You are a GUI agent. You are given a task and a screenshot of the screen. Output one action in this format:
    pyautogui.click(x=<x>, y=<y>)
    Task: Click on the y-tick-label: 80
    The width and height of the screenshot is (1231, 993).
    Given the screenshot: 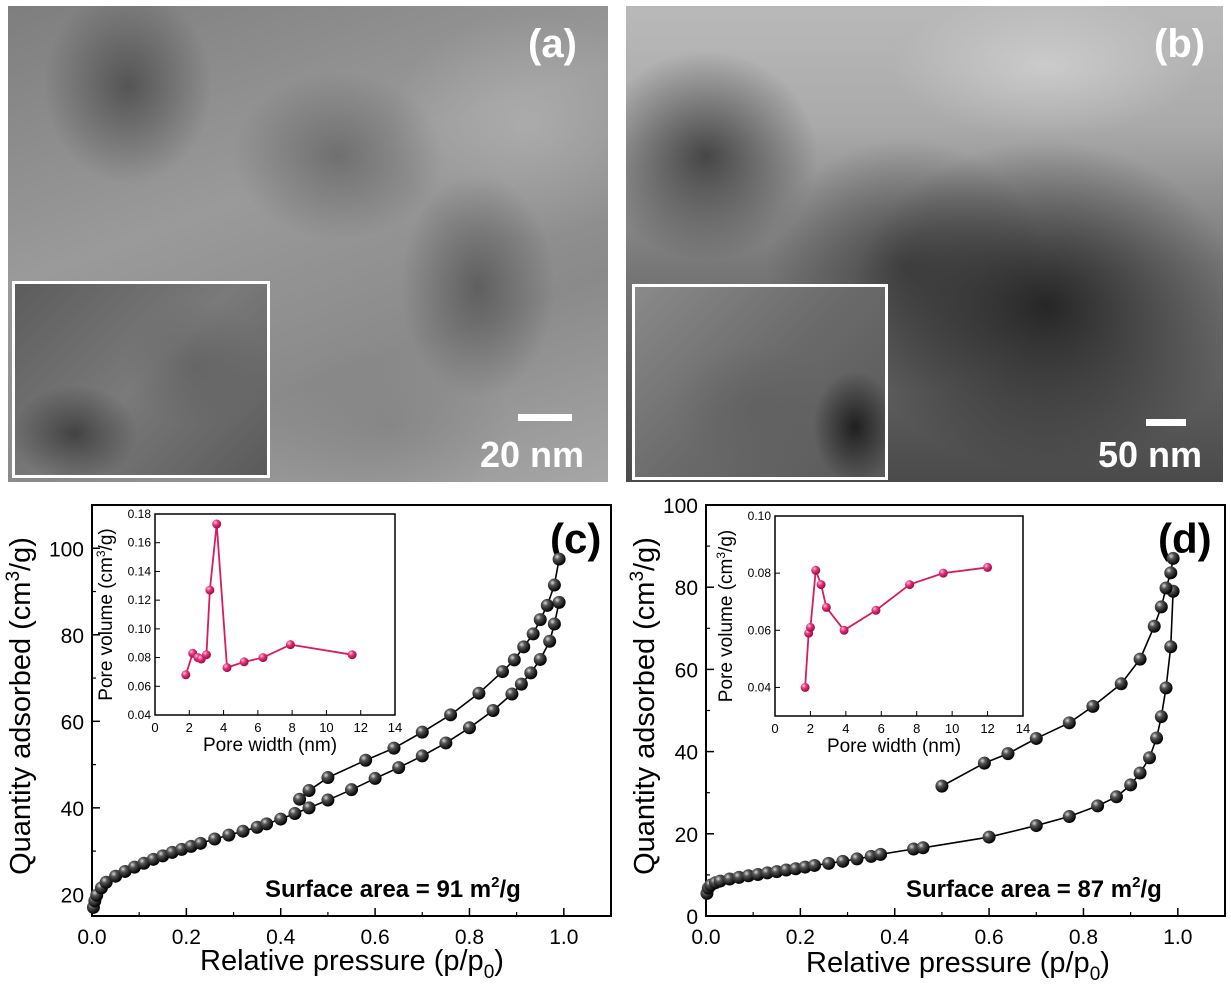 What is the action you would take?
    pyautogui.click(x=686, y=588)
    